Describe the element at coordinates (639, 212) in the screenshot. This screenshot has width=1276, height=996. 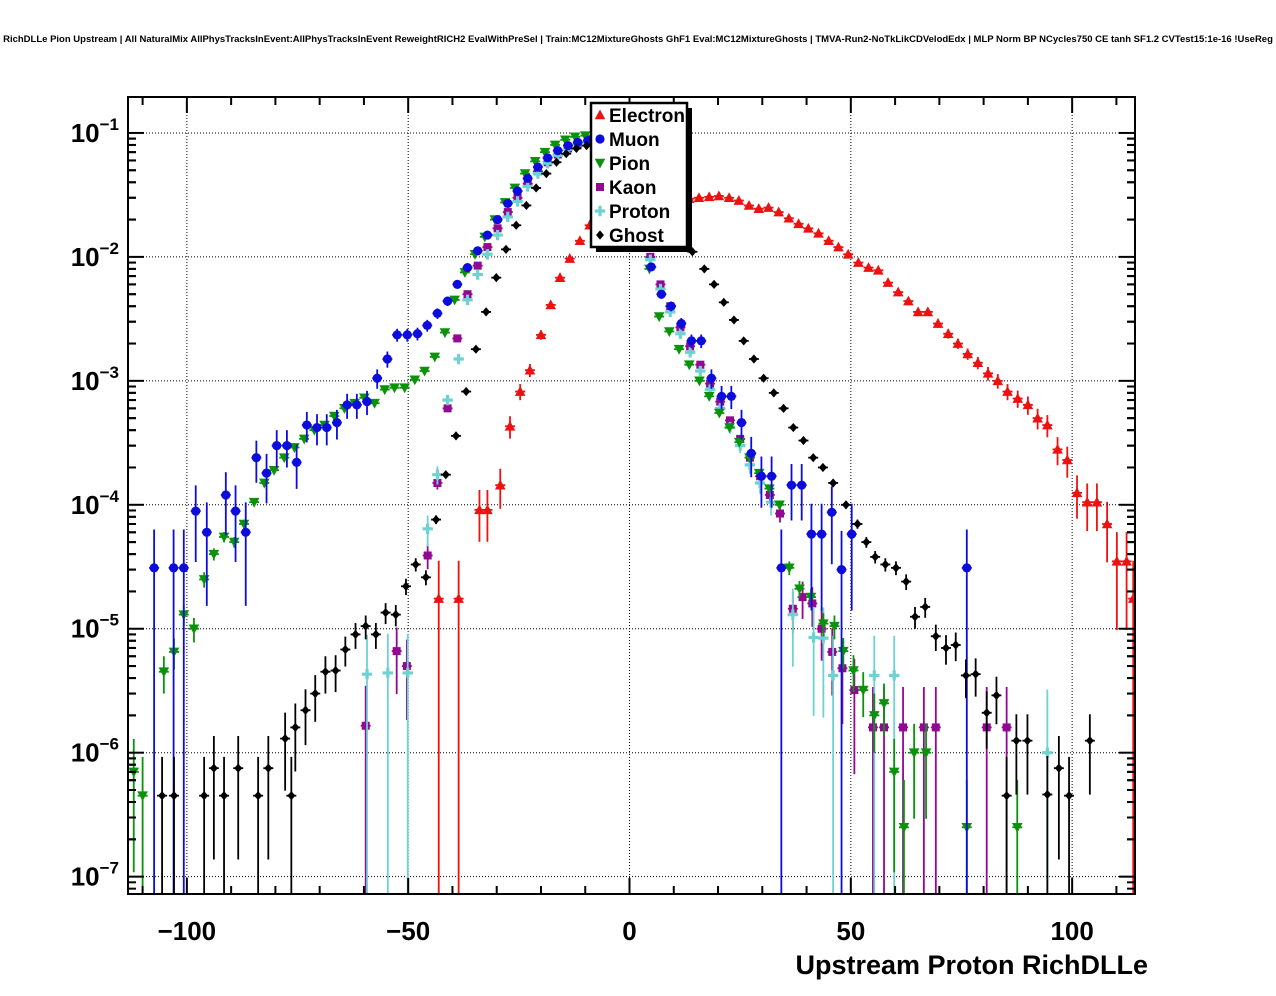
I see `legend-label-proton: Proton` at that location.